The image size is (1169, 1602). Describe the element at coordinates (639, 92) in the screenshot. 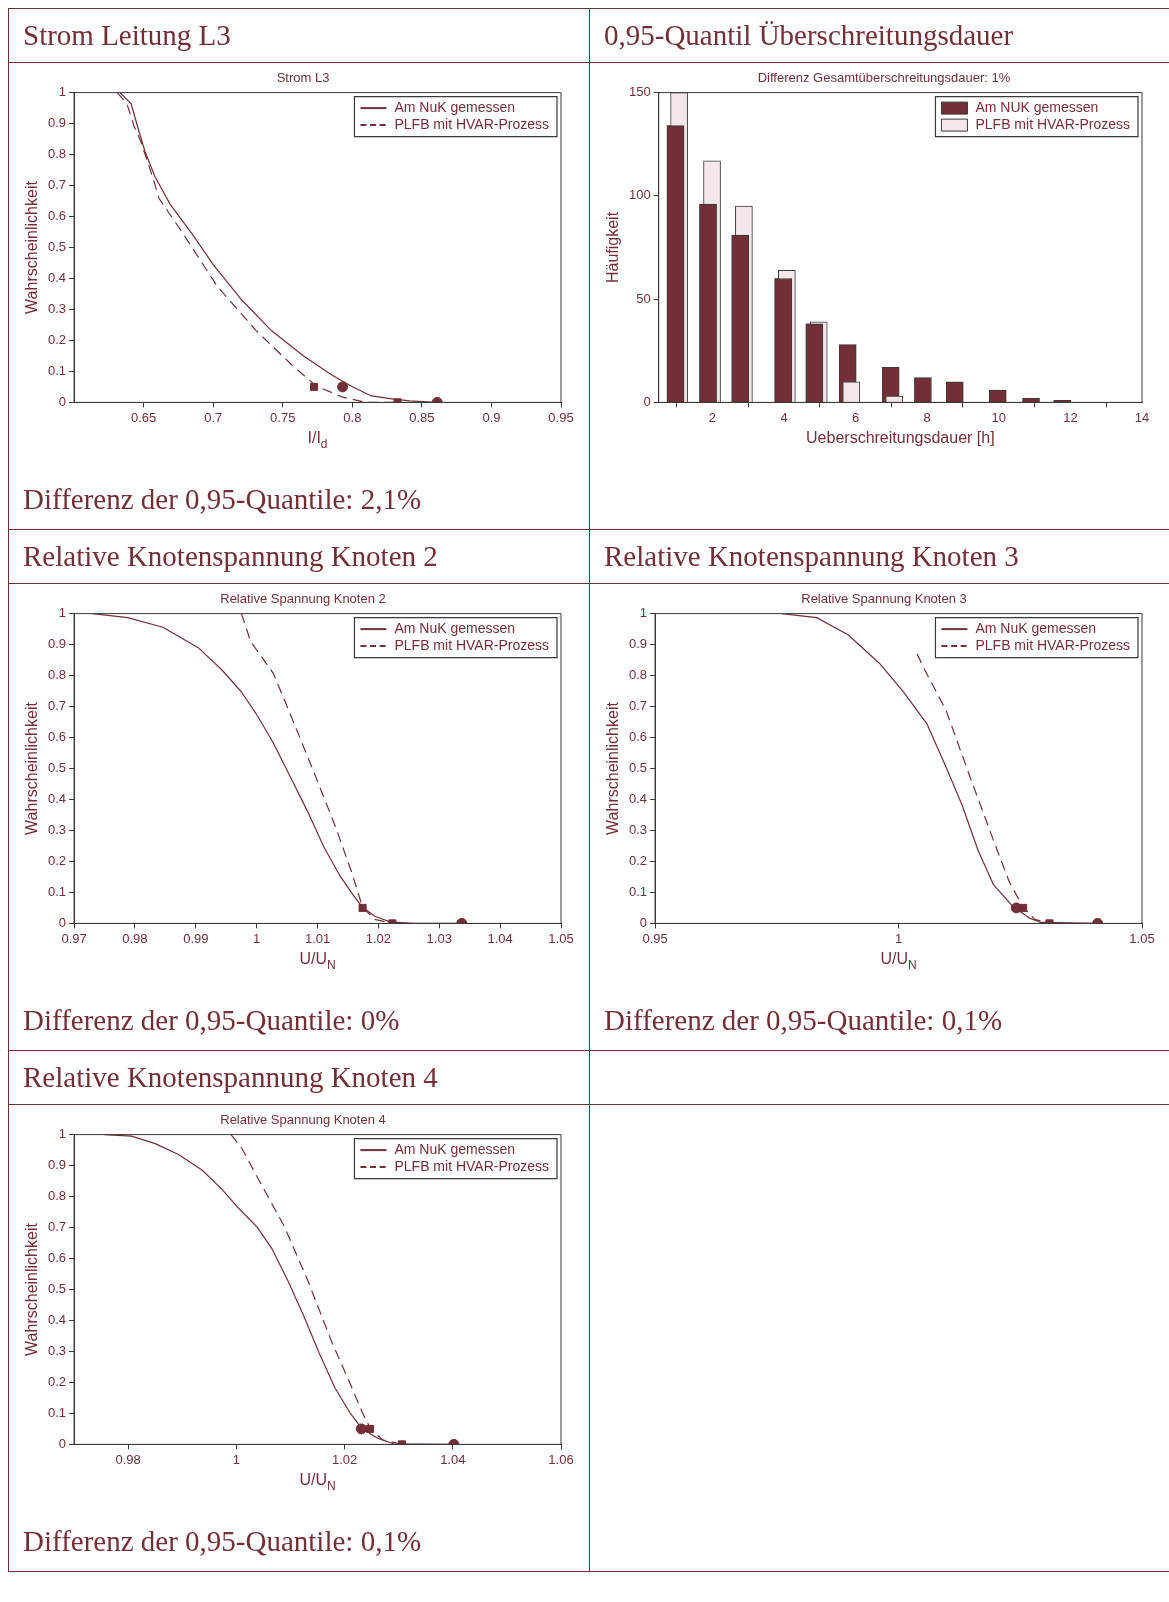

I see `y-tick-label: 150` at that location.